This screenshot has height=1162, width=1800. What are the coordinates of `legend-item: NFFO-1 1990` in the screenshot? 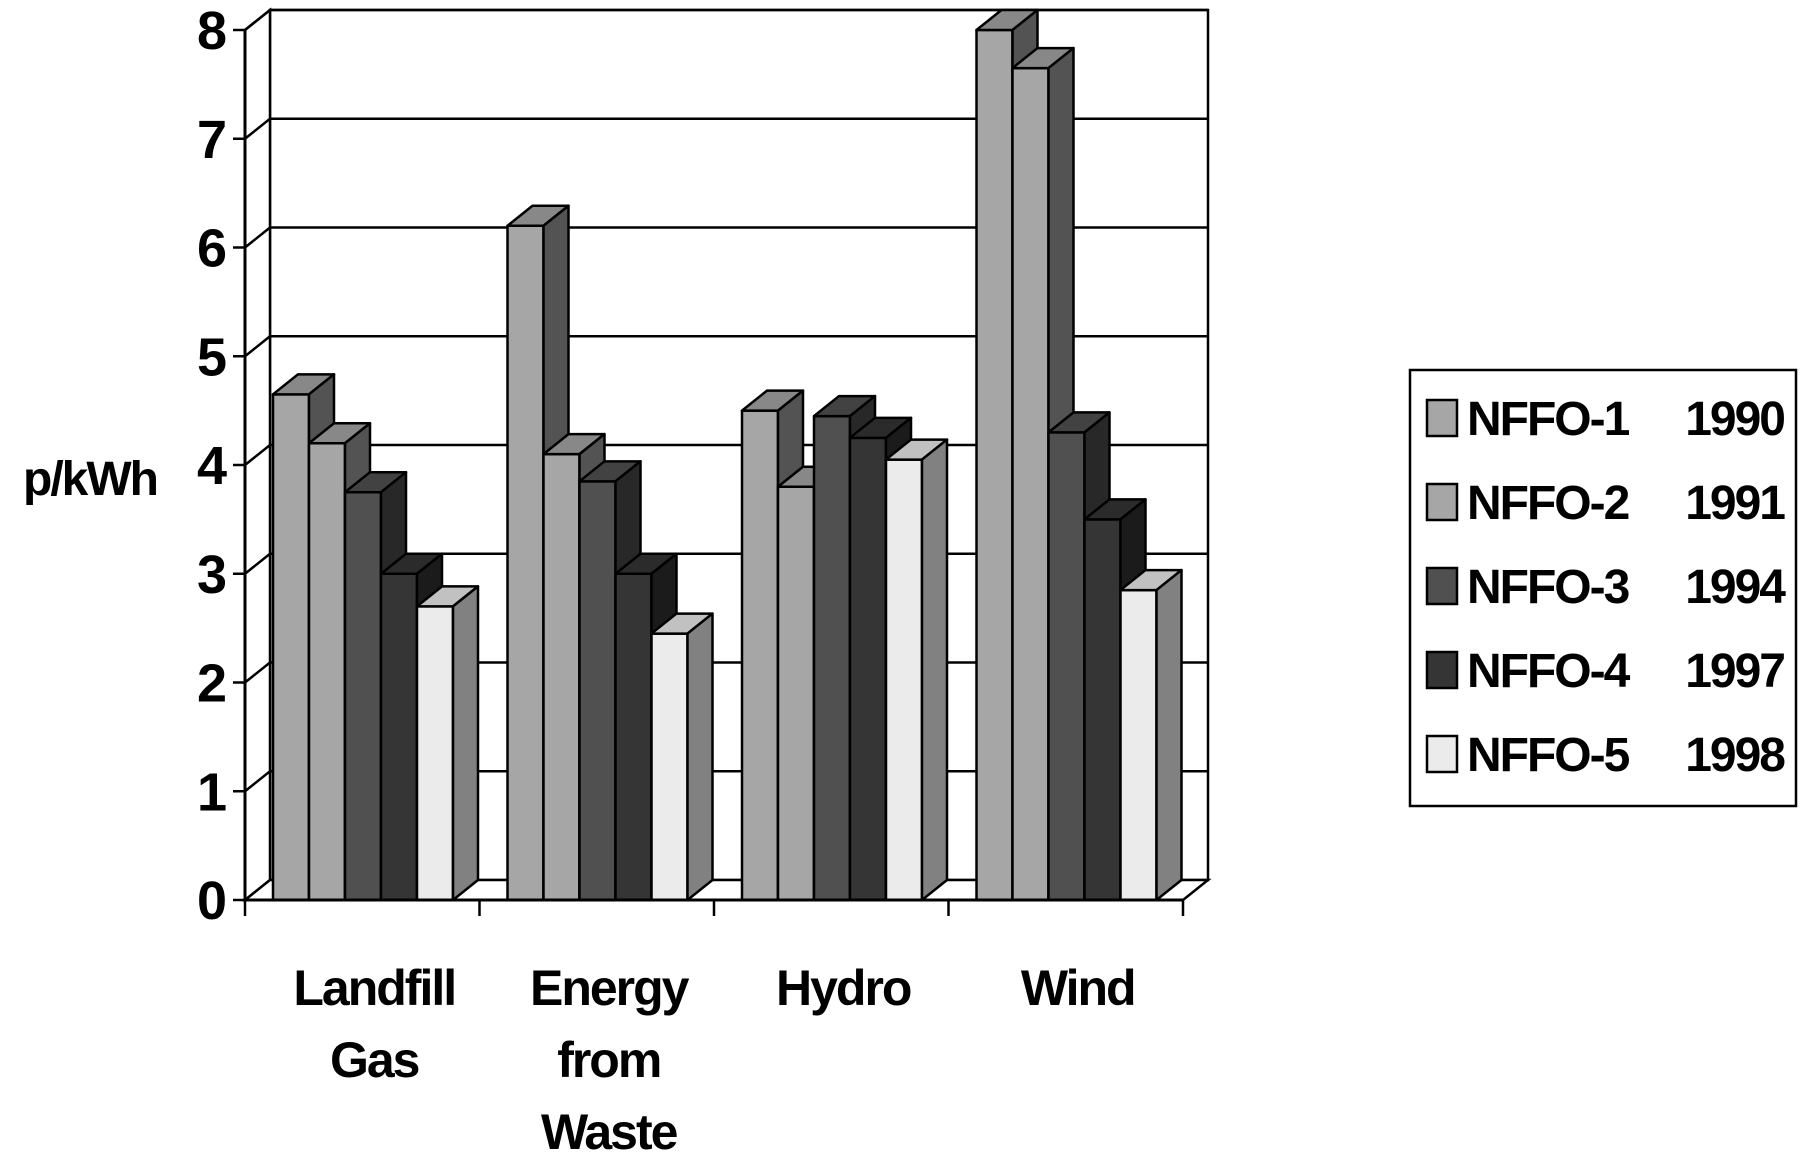 It's located at (1605, 419).